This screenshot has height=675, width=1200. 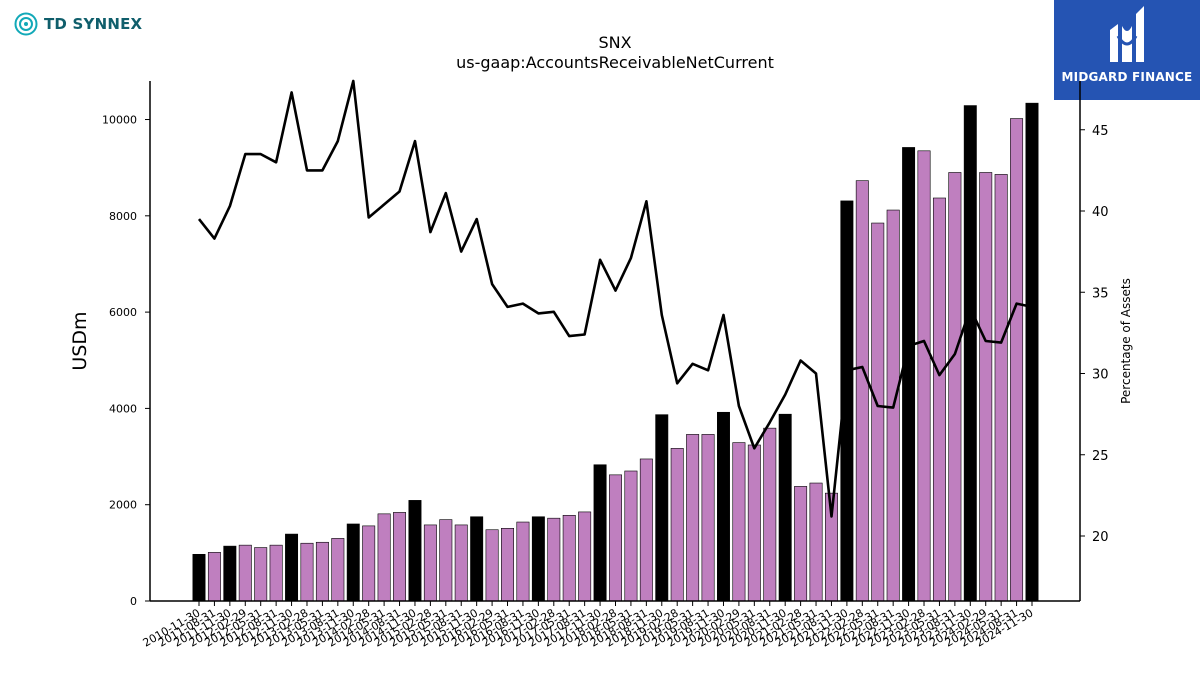 What do you see at coordinates (123, 216) in the screenshot?
I see `y-tick-label: 8000` at bounding box center [123, 216].